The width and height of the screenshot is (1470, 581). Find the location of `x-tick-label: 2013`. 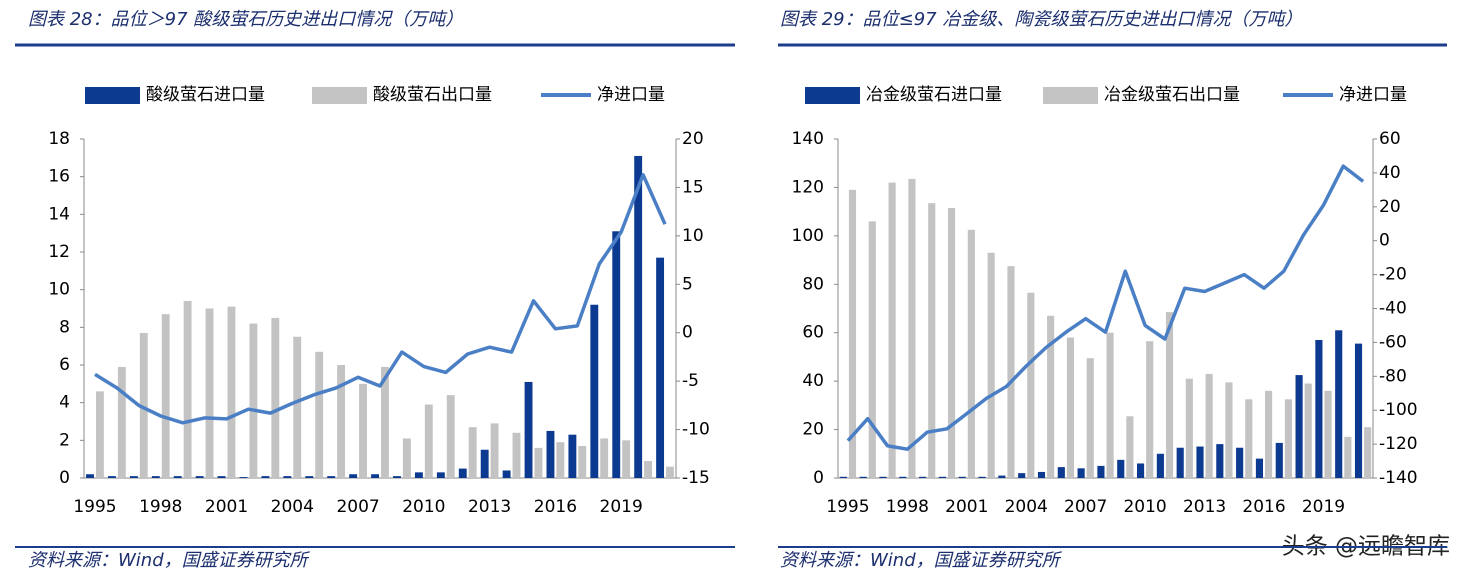

x-tick-label: 2013 is located at coordinates (489, 507).